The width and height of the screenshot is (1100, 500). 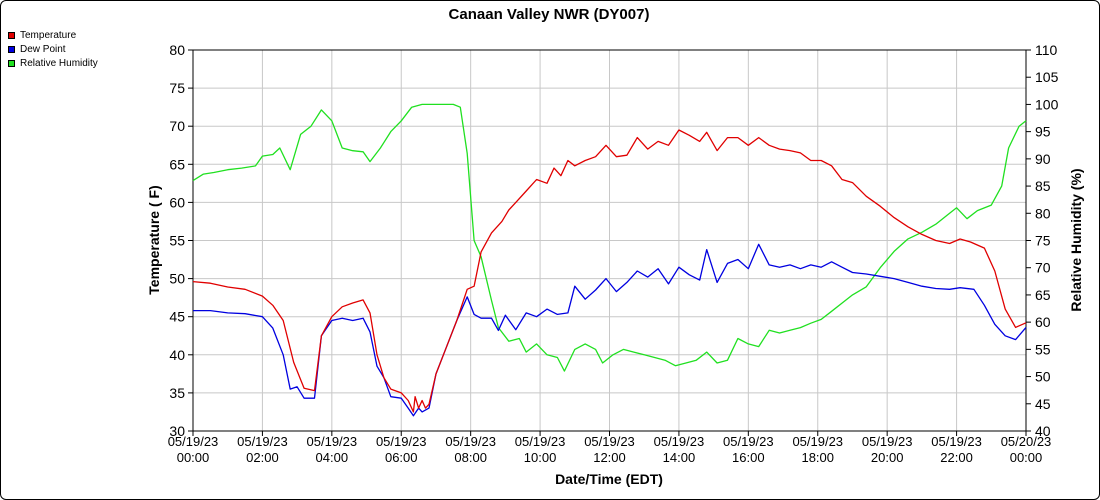 What do you see at coordinates (1047, 104) in the screenshot?
I see `y-right-tick-label: 100` at bounding box center [1047, 104].